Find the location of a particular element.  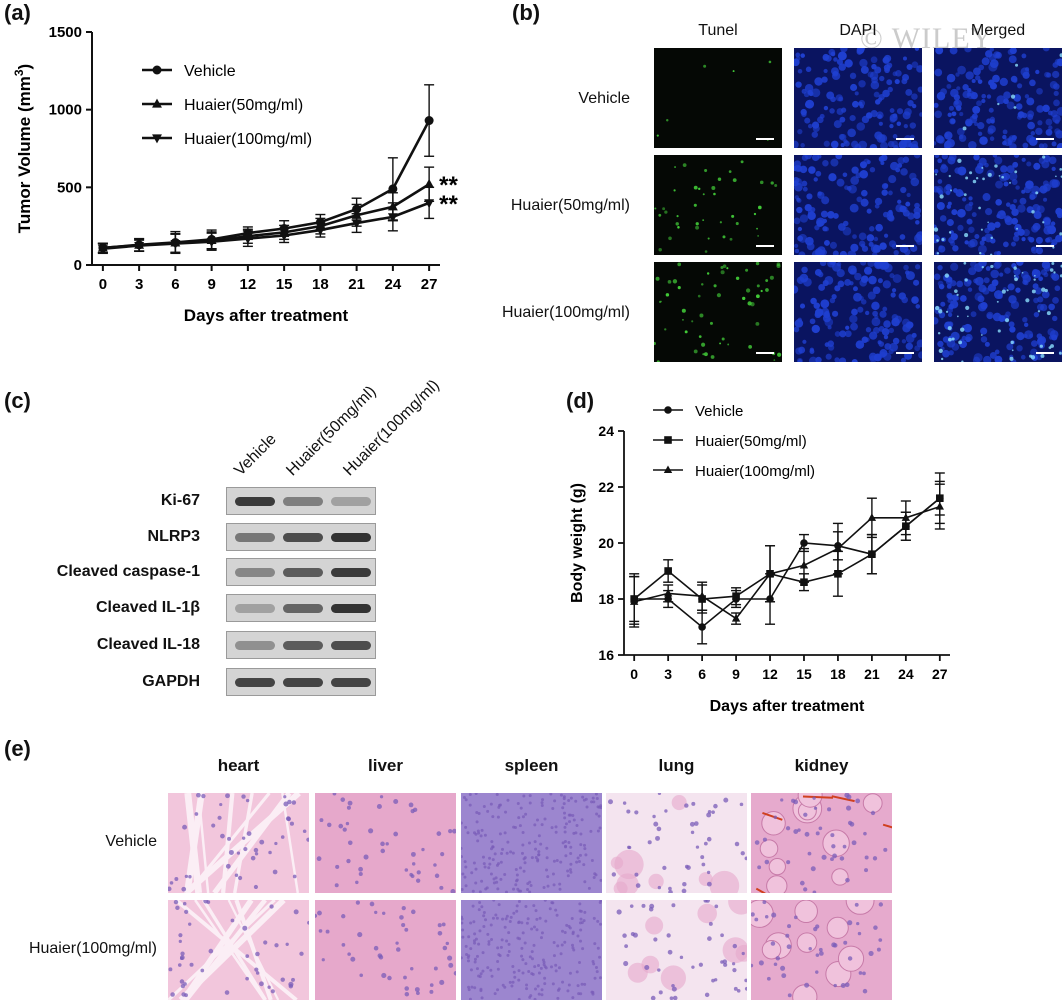

legend-entry: Huaier(100mg/ml) is located at coordinates (248, 139).